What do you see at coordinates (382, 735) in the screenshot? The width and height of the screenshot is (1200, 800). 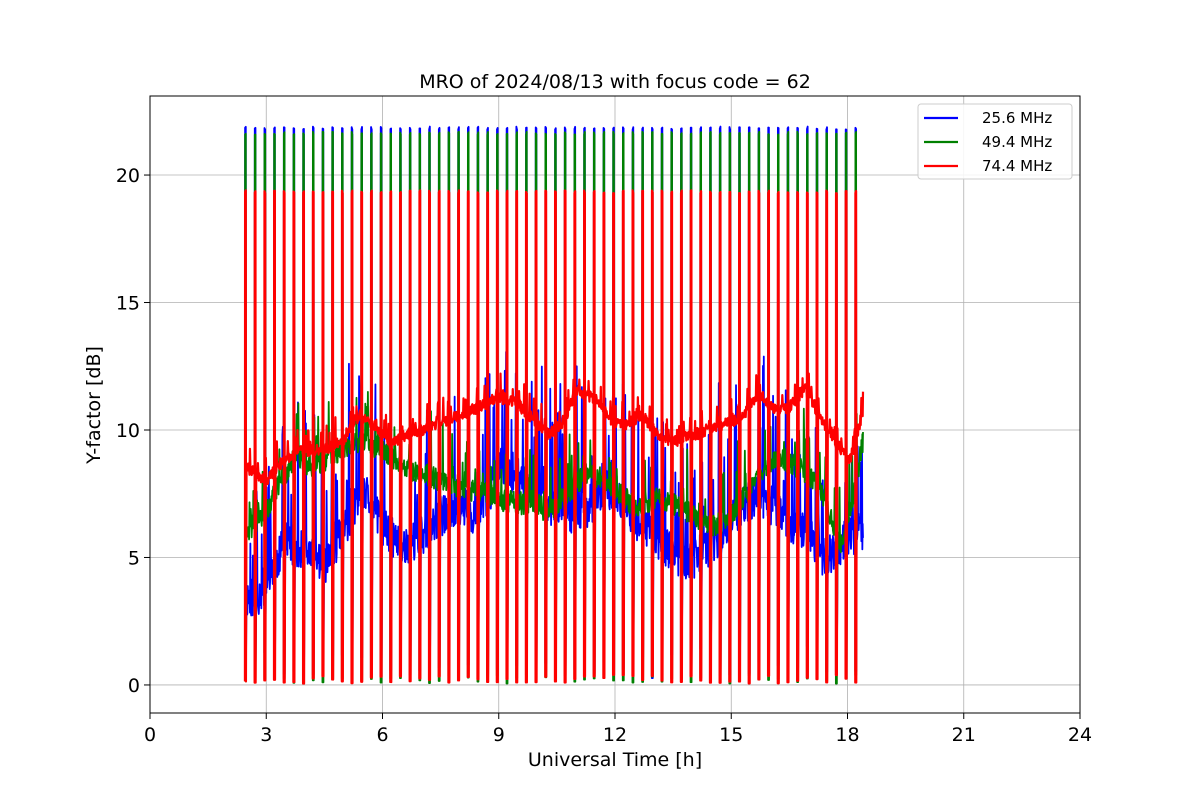 I see `x-tick-label: 6` at bounding box center [382, 735].